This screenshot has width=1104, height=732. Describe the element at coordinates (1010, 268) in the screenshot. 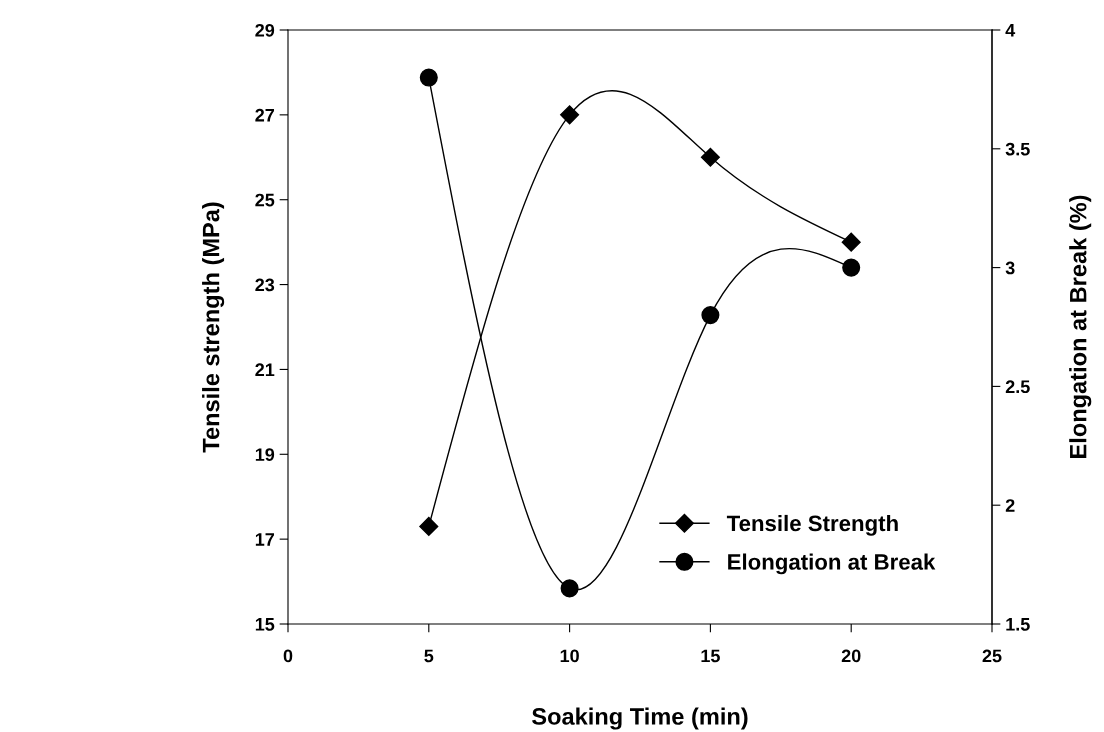

I see `y2-tick-label: 3` at that location.